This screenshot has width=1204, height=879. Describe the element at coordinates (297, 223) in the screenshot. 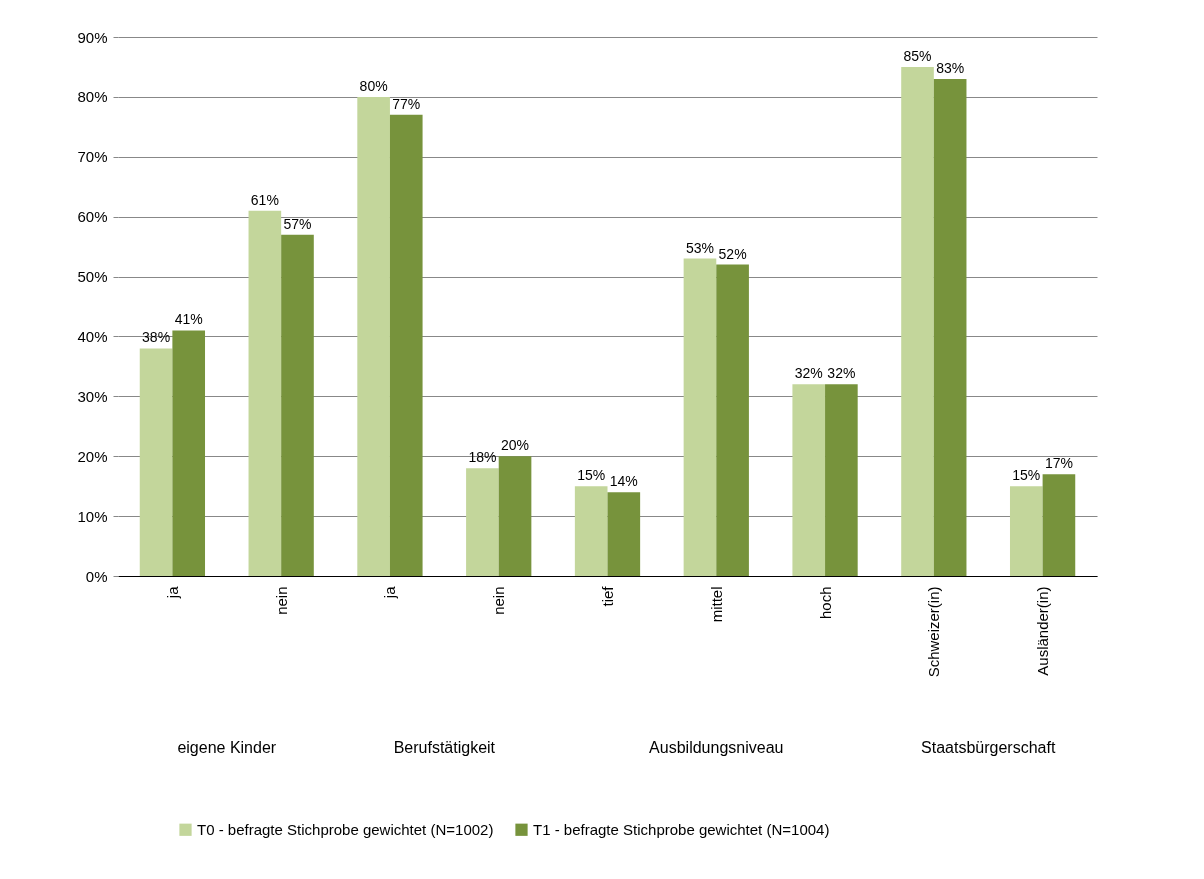

I see `data-label: 57%` at that location.